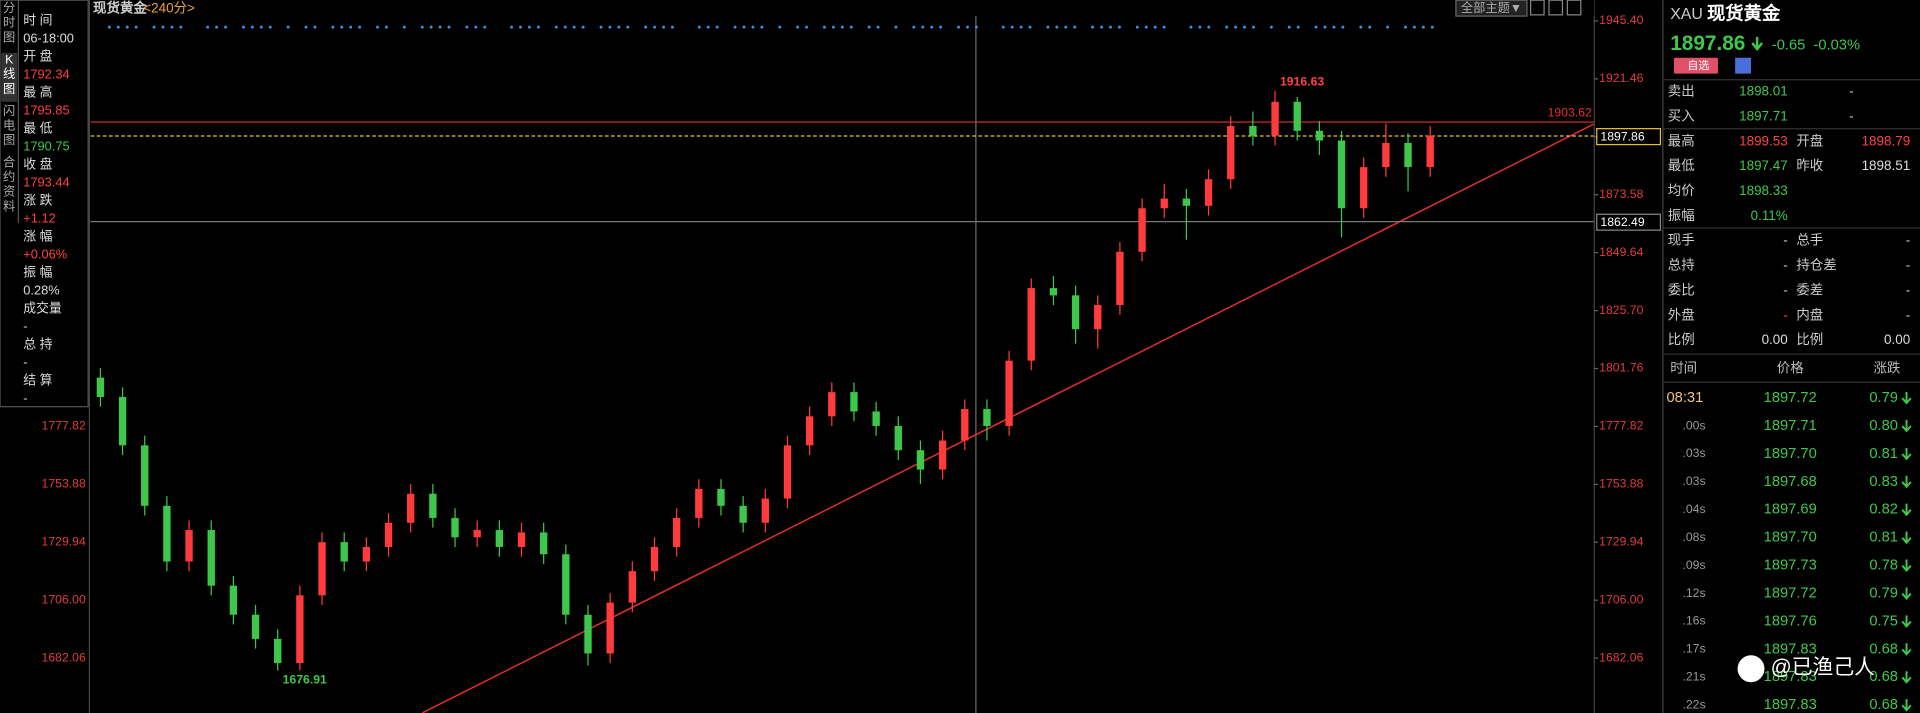  What do you see at coordinates (842, 8) in the screenshot?
I see `title-bg` at bounding box center [842, 8].